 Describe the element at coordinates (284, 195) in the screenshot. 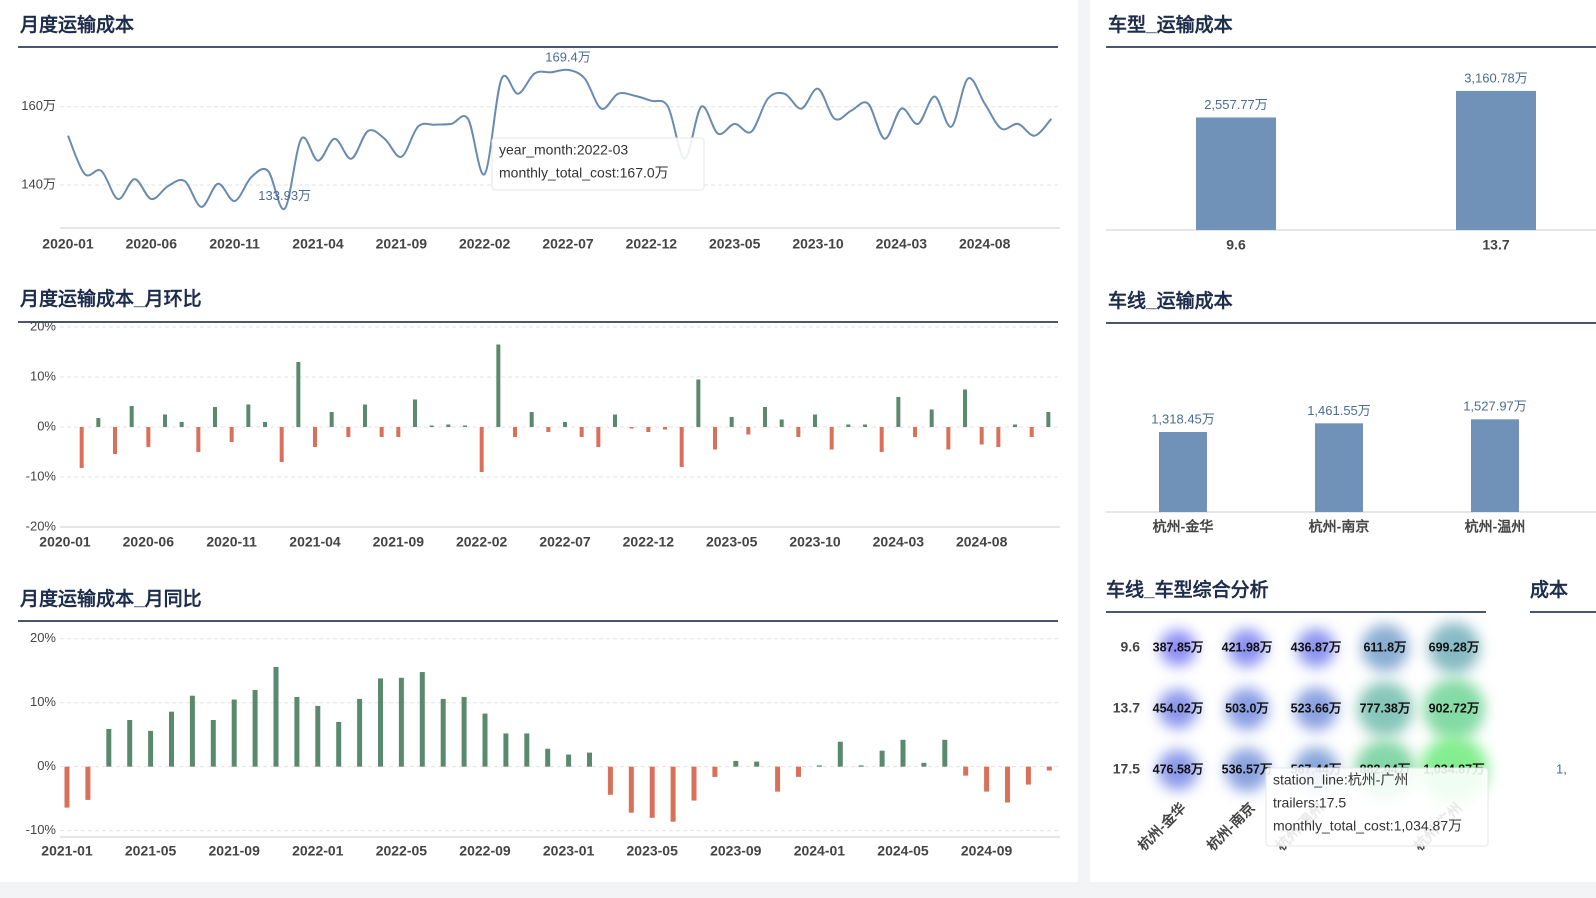

I see `data-label: 133.93万` at that location.